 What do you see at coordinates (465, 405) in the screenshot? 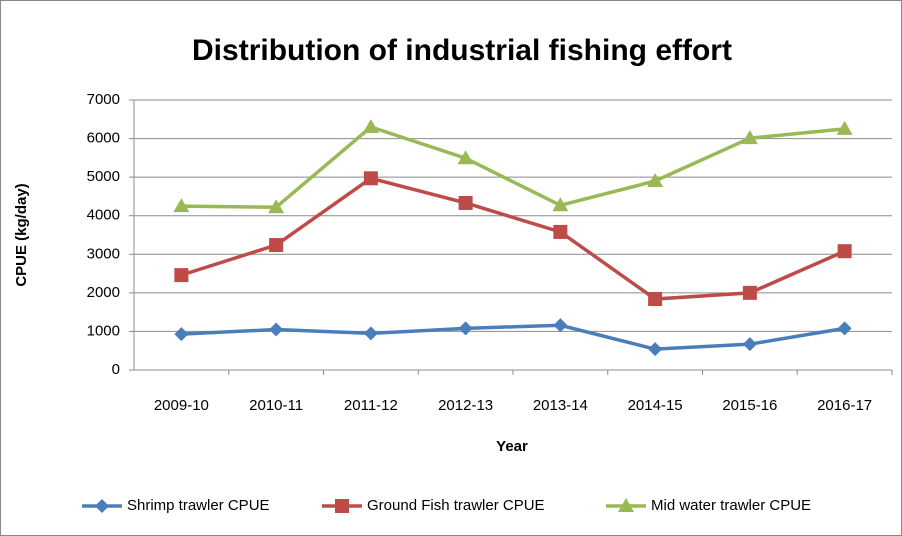
I see `x-tick-label: 2012-13` at bounding box center [465, 405].